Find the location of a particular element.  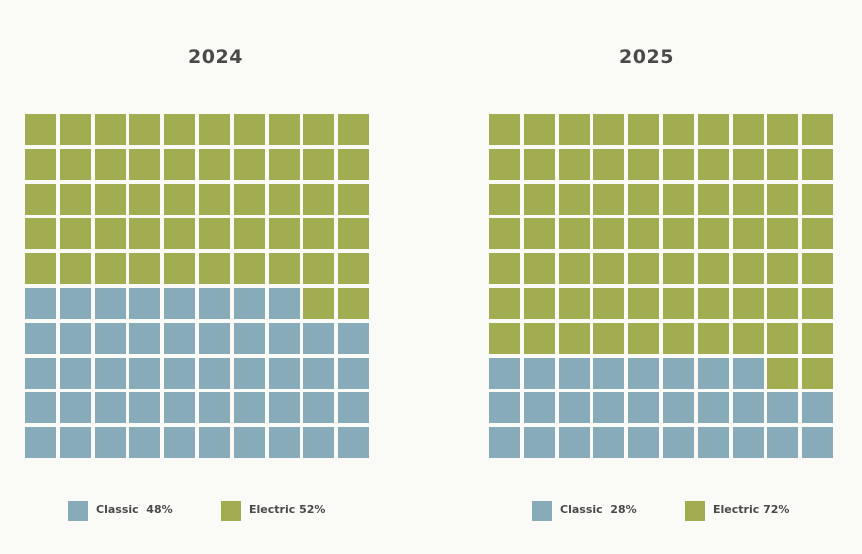

chart-title: 2025 is located at coordinates (646, 57).